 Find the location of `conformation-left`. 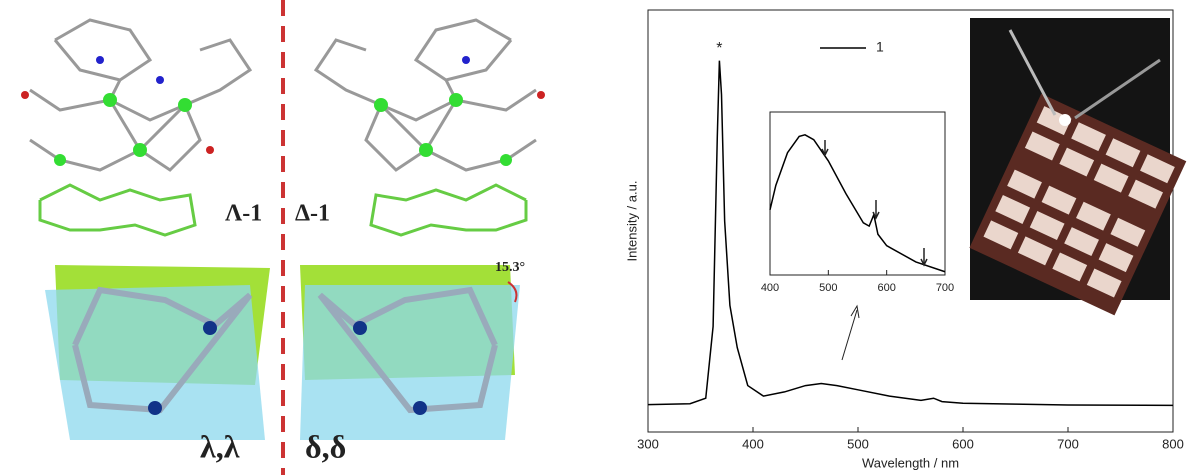

conformation-left is located at coordinates (157, 352).